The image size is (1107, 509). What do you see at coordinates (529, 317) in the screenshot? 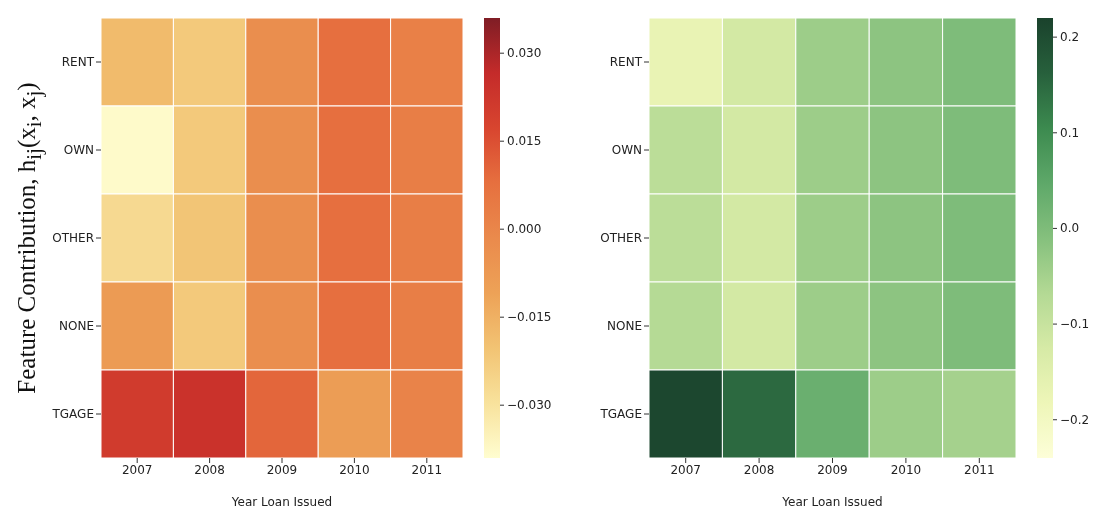
I see `color-bar-label: −0.015` at bounding box center [529, 317].